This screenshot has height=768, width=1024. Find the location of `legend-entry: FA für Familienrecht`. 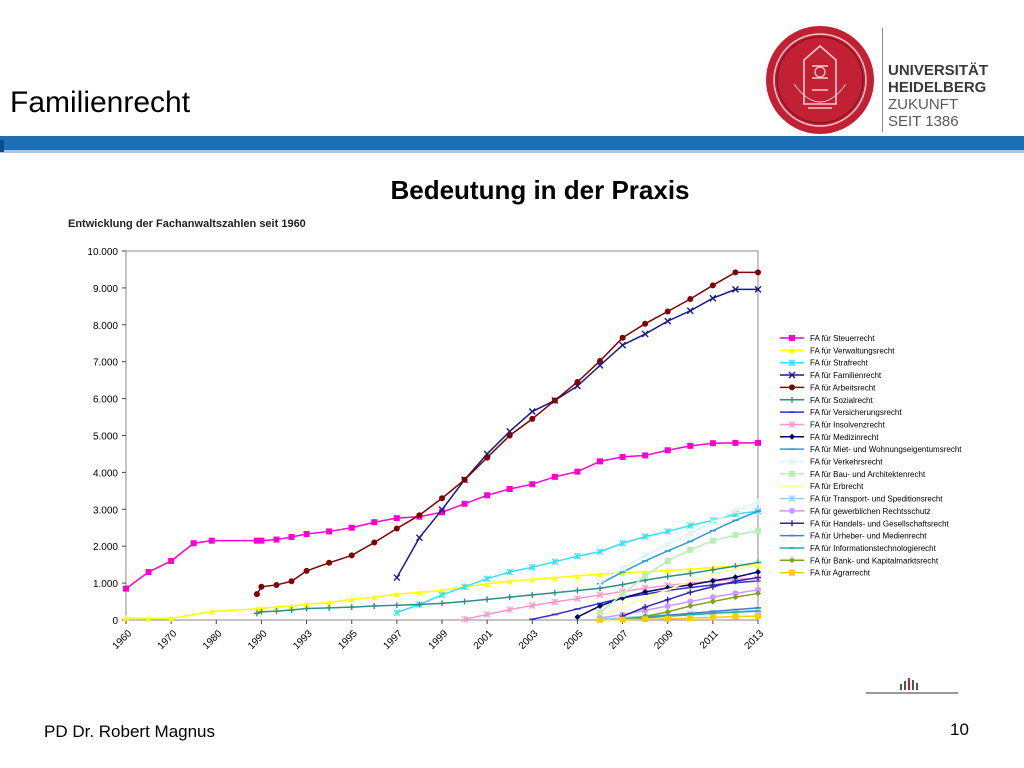

legend-entry: FA für Familienrecht is located at coordinates (831, 375).